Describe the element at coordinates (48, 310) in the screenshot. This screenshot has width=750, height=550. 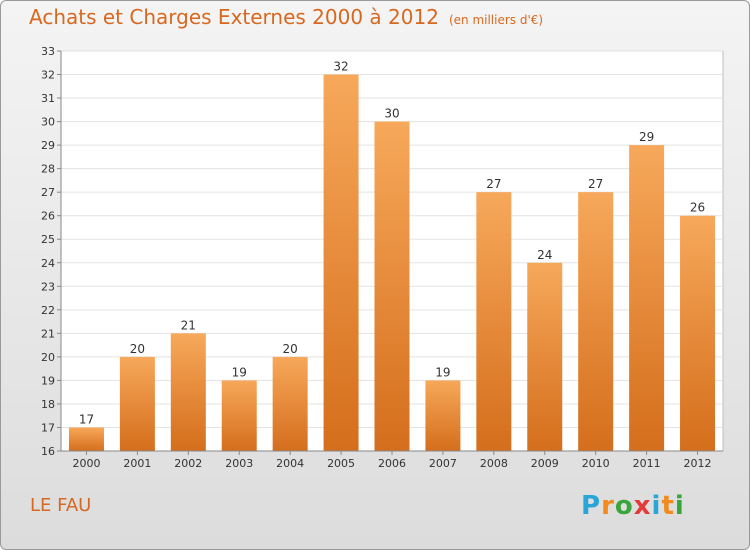
I see `y-tick-label: 22` at that location.